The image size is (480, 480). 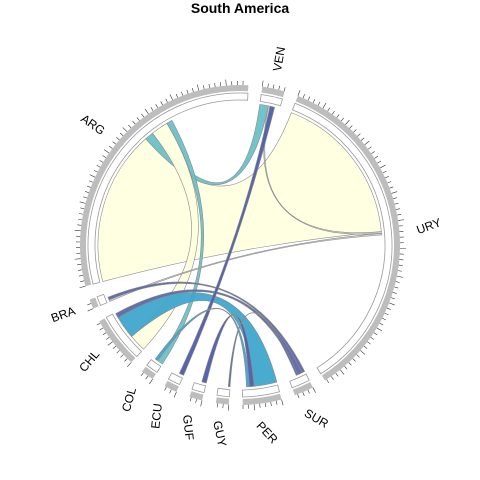 What do you see at coordinates (146, 378) in the screenshot?
I see `sector-ticks-col` at bounding box center [146, 378].